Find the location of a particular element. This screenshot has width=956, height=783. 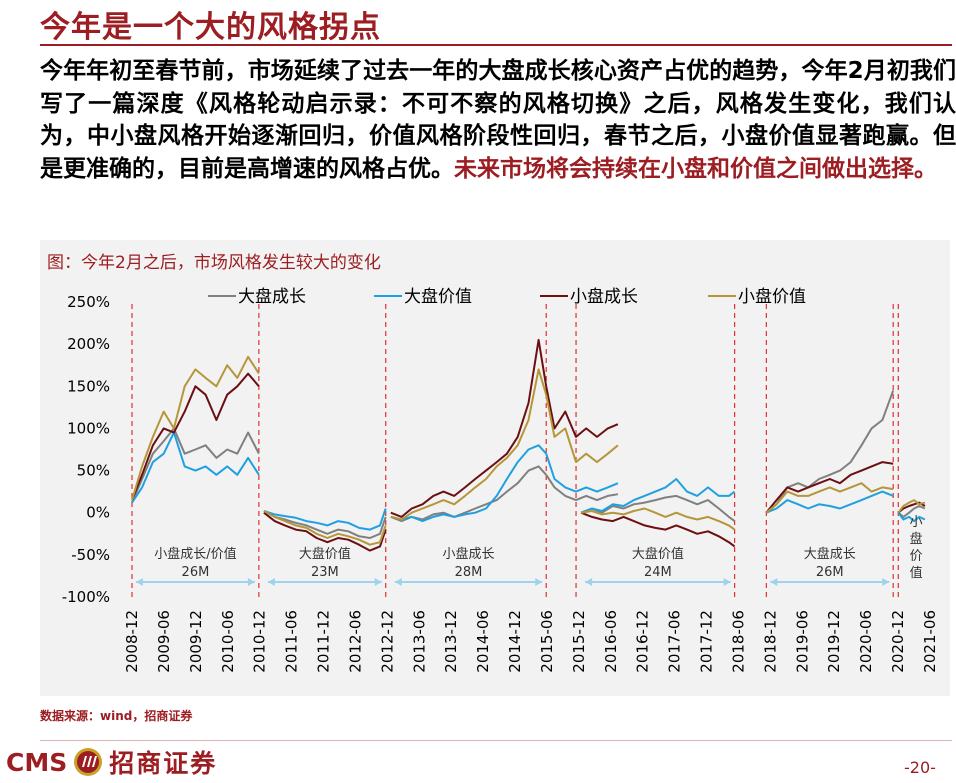

x-tick-label: 2019-06 is located at coordinates (802, 641).